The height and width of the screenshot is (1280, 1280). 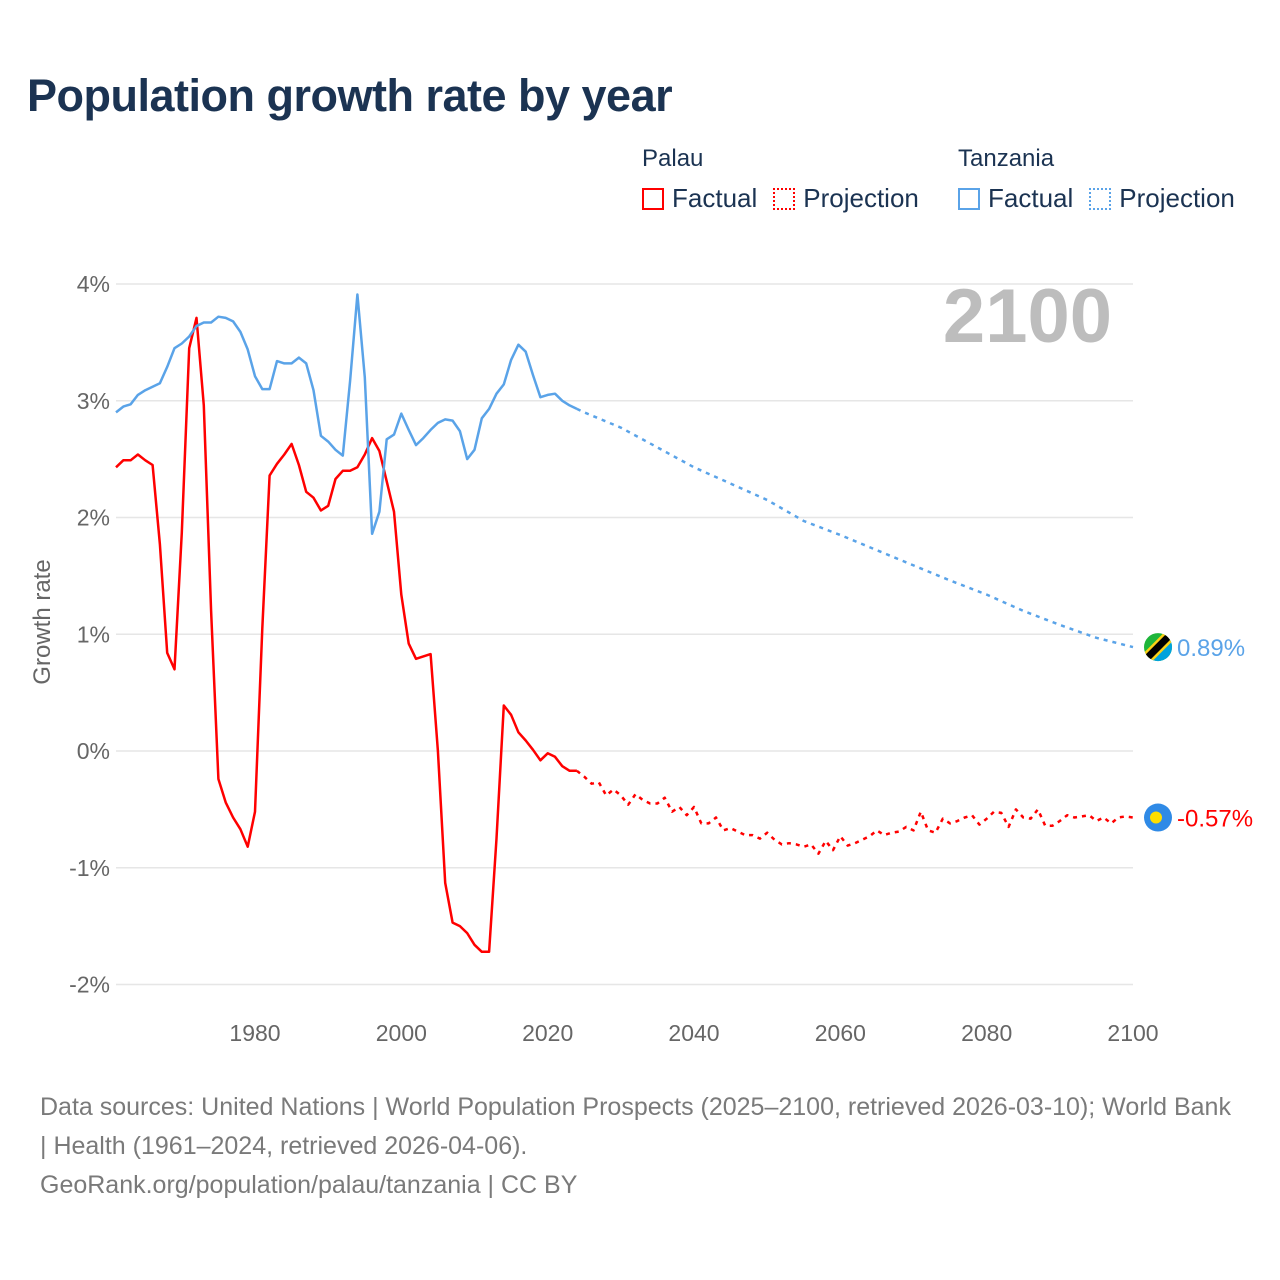 What do you see at coordinates (547, 1033) in the screenshot?
I see `x-tick-label: 2020` at bounding box center [547, 1033].